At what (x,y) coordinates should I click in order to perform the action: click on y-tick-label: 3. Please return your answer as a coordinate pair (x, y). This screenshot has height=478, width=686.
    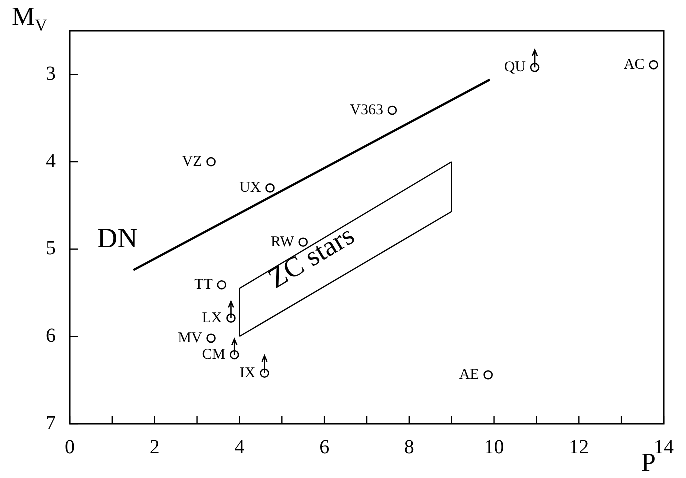
    Looking at the image, I should click on (51, 73).